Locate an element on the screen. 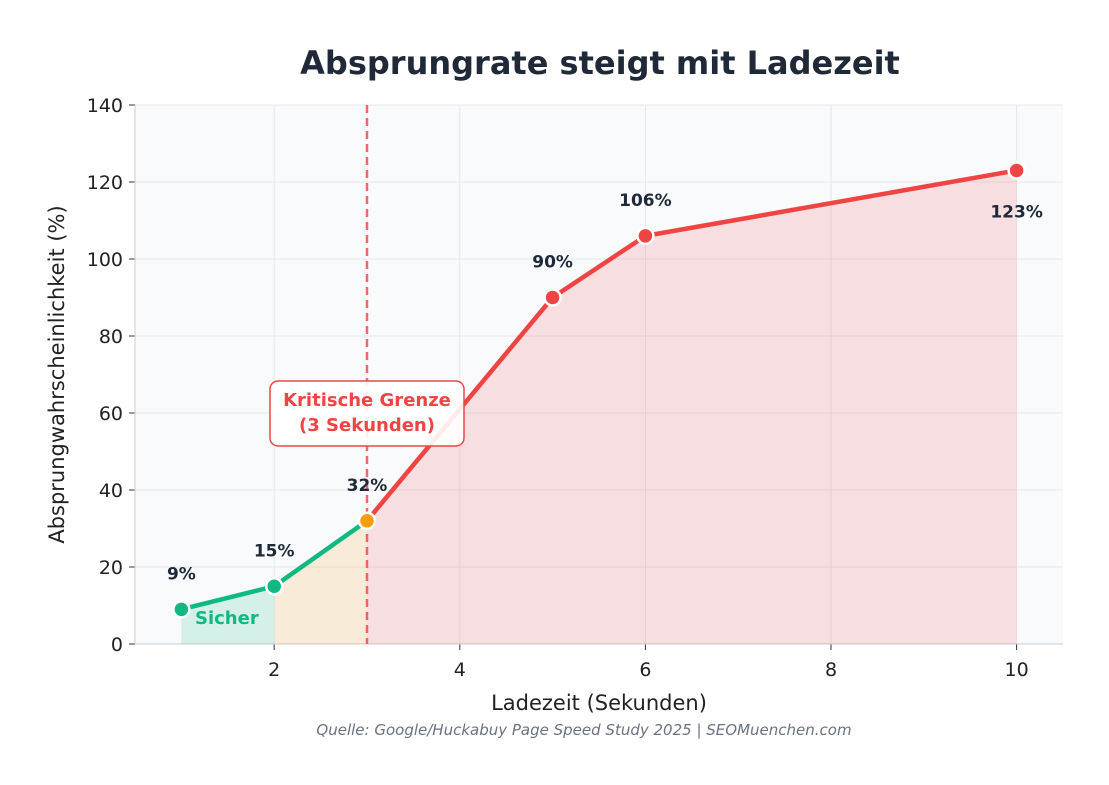 The height and width of the screenshot is (785, 1109). threshold-label-line1: Kritische Grenze is located at coordinates (367, 400).